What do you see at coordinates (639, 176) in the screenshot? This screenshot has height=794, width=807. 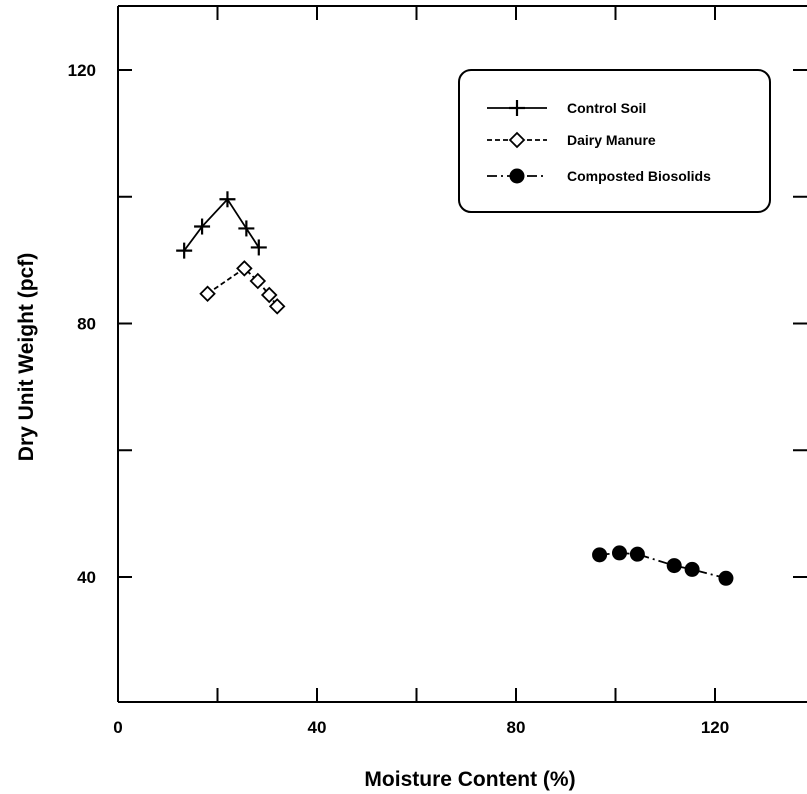 I see `legend-label: Composted Biosolids` at bounding box center [639, 176].